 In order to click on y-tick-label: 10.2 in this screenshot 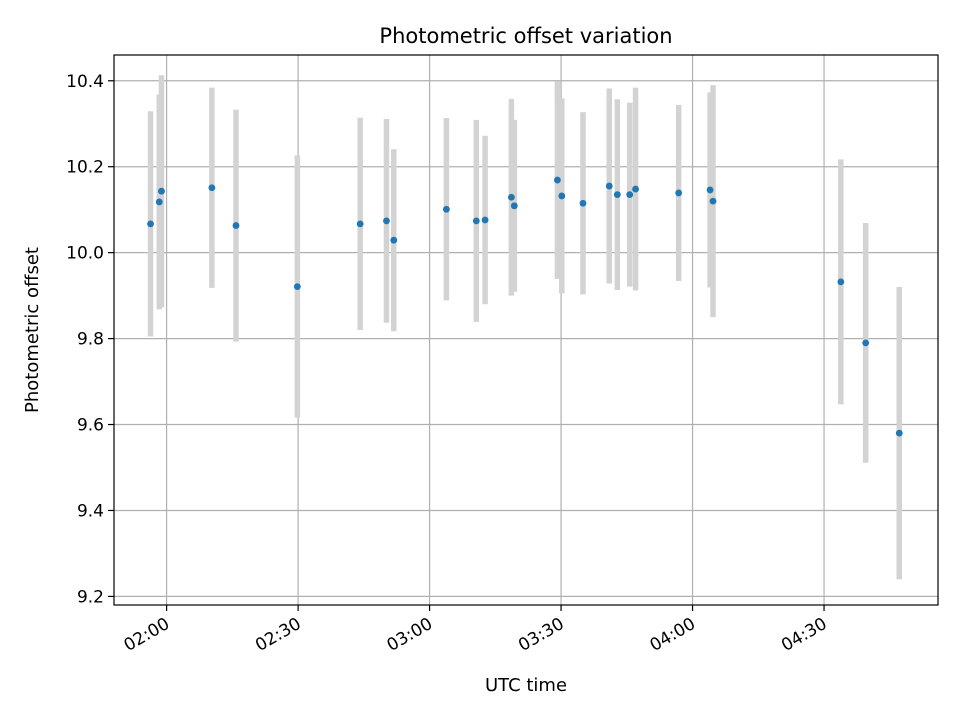, I will do `click(85, 168)`.